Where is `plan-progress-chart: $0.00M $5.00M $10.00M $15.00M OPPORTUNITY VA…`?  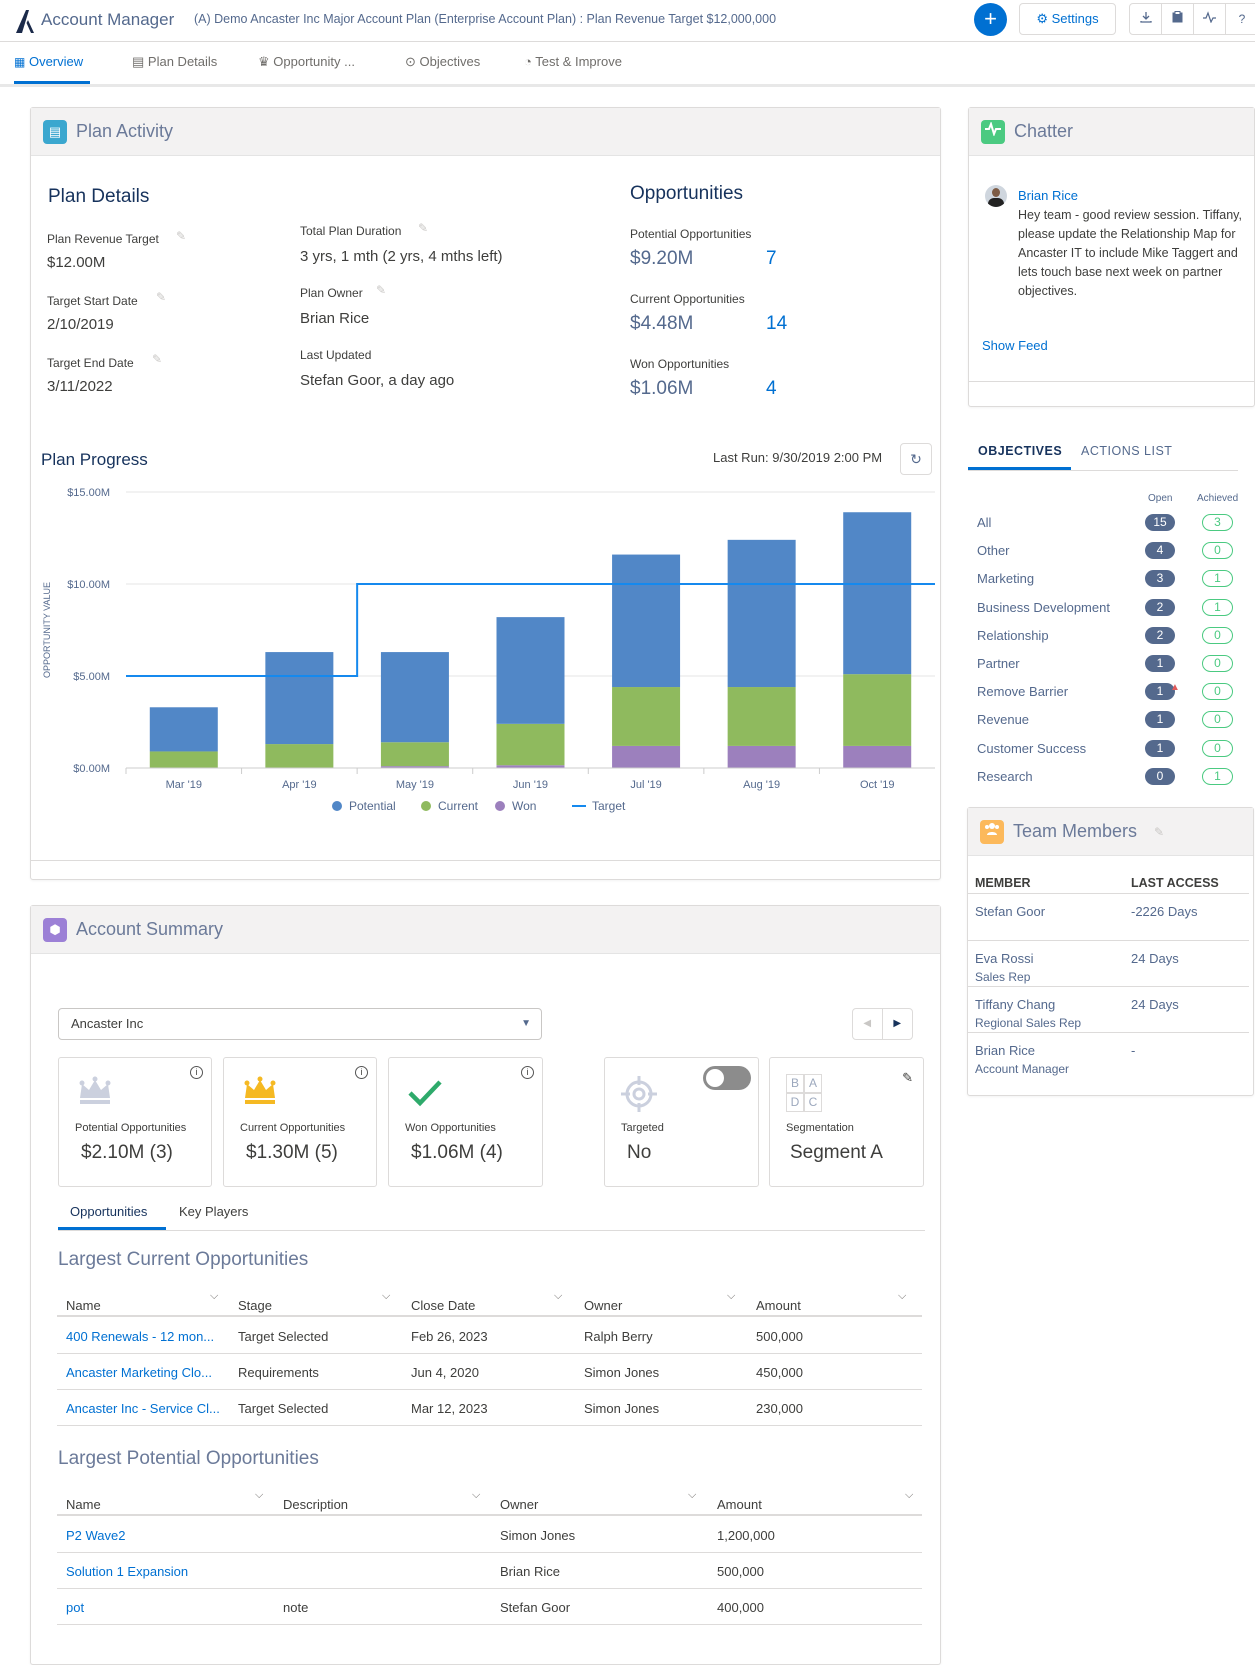
plan-progress-chart: $0.00M $5.00M $10.00M $15.00M OPPORTUNITY VA… is located at coordinates (488, 650).